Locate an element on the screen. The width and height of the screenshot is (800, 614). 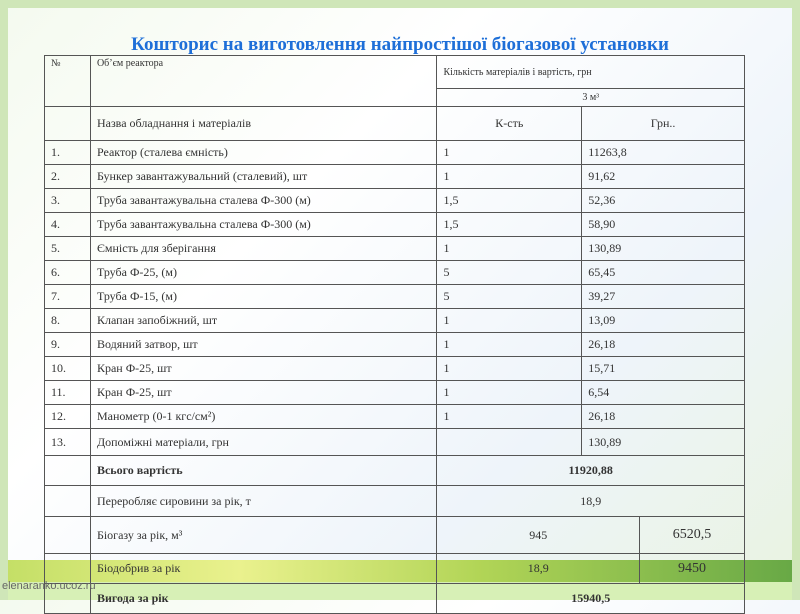
row-number: 4. is located at coordinates (67, 224).